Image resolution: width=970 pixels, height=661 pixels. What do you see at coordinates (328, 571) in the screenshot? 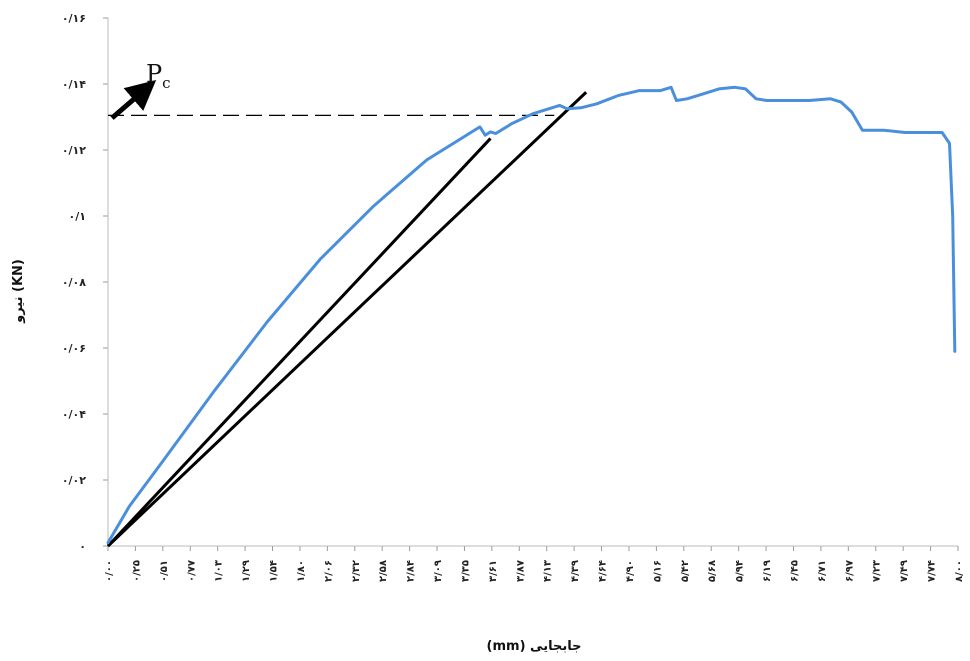
I see `x-tick-label-8: ۲/۰۶` at bounding box center [328, 571].